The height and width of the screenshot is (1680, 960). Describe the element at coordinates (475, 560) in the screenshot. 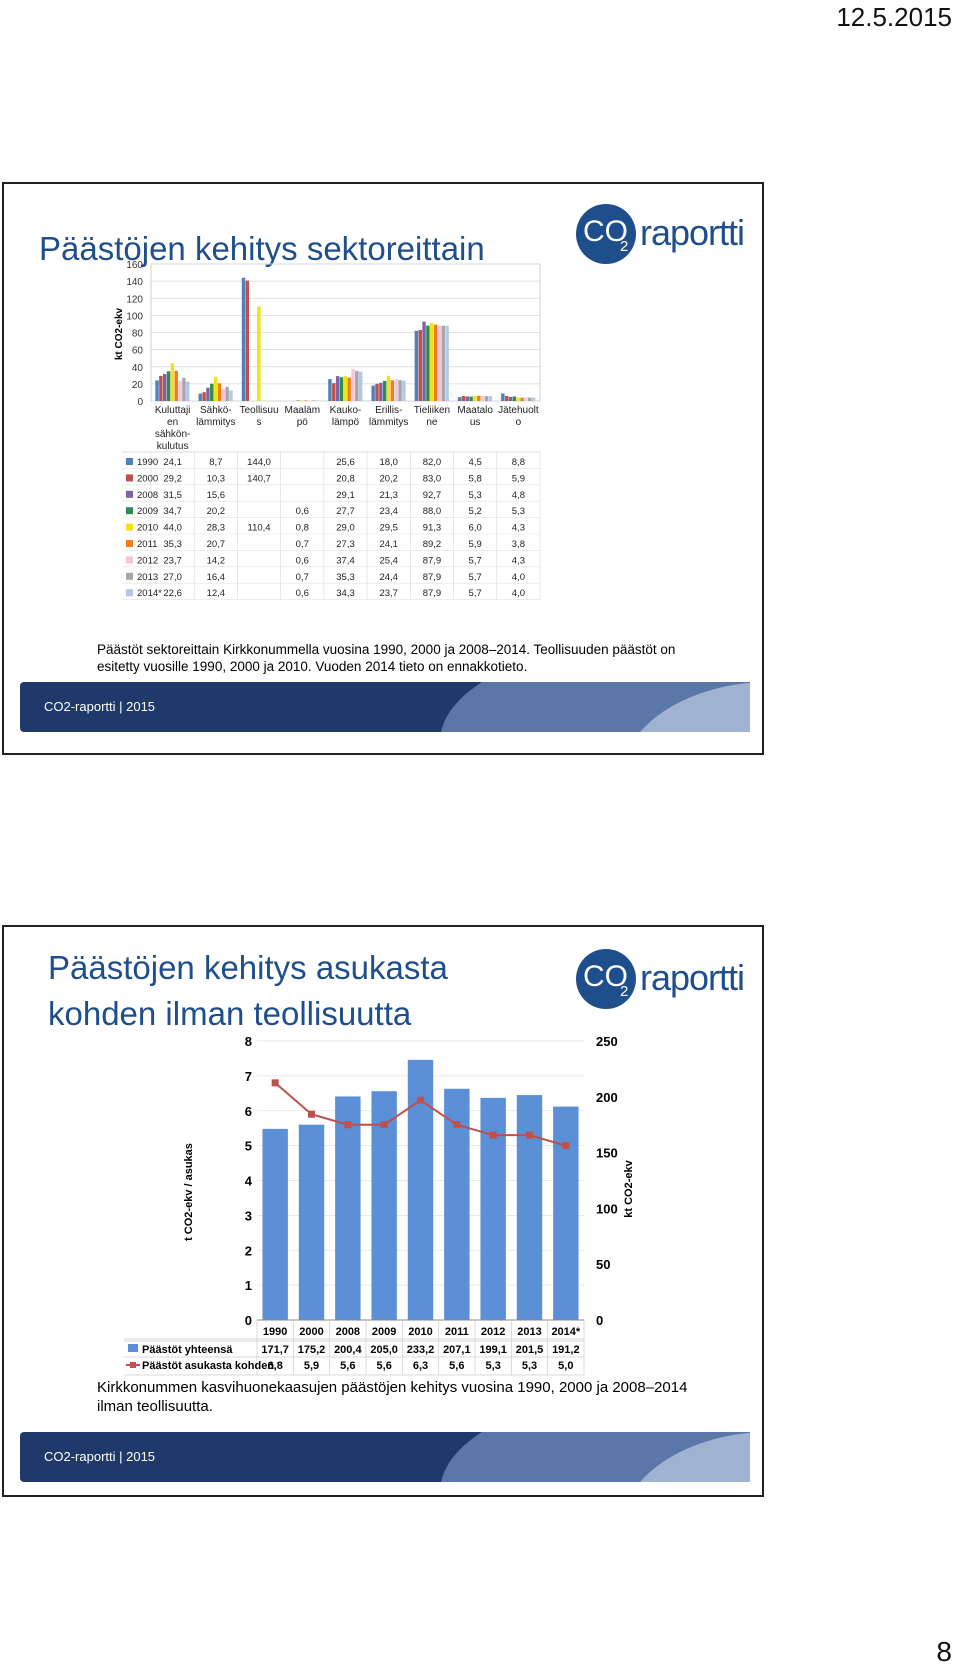

I see `table-cell: 5,7` at that location.